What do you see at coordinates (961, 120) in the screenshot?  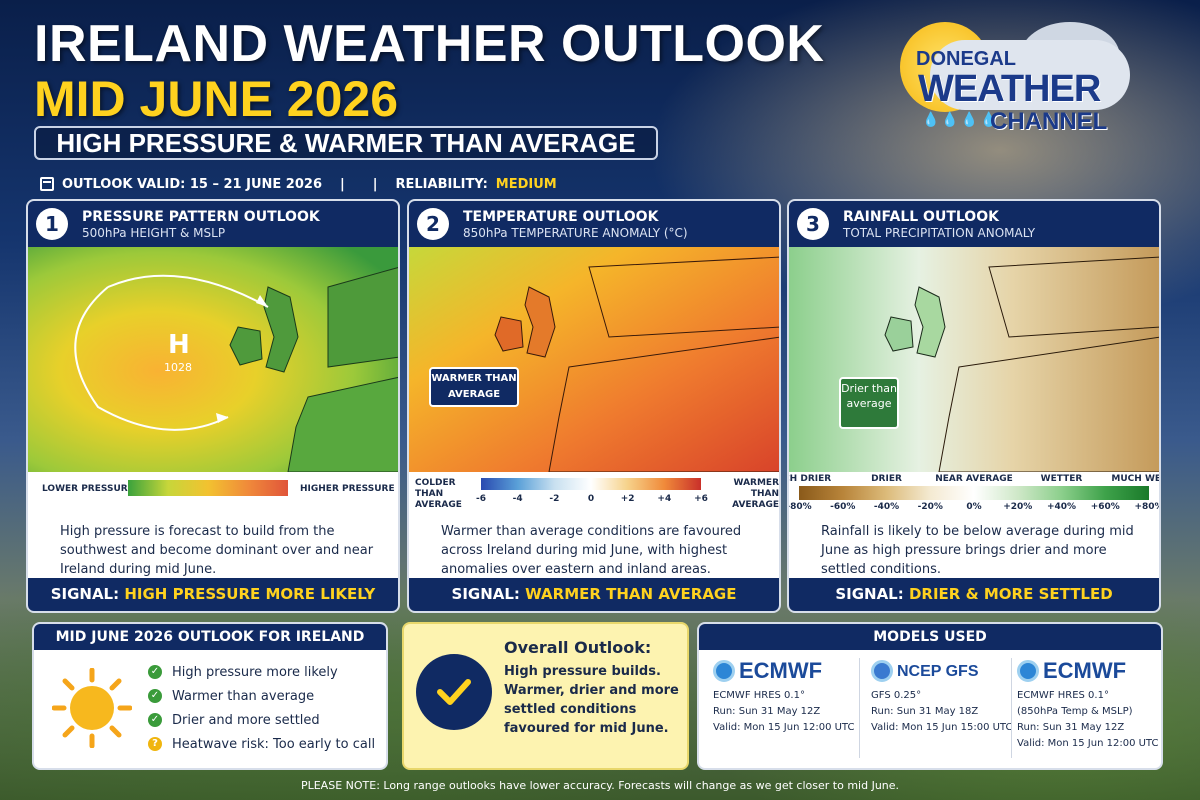 I see `rain-drops-icon: 💧💧💧💧` at bounding box center [961, 120].